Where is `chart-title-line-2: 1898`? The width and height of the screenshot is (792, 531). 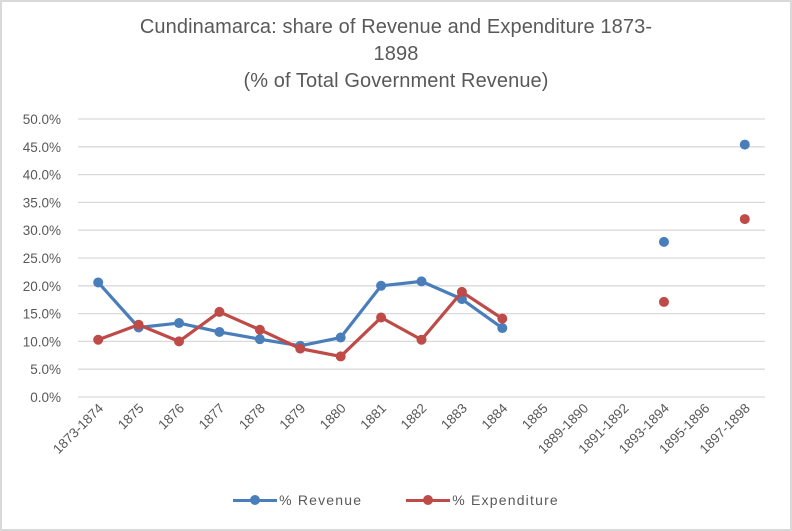
chart-title-line-2: 1898 is located at coordinates (396, 54).